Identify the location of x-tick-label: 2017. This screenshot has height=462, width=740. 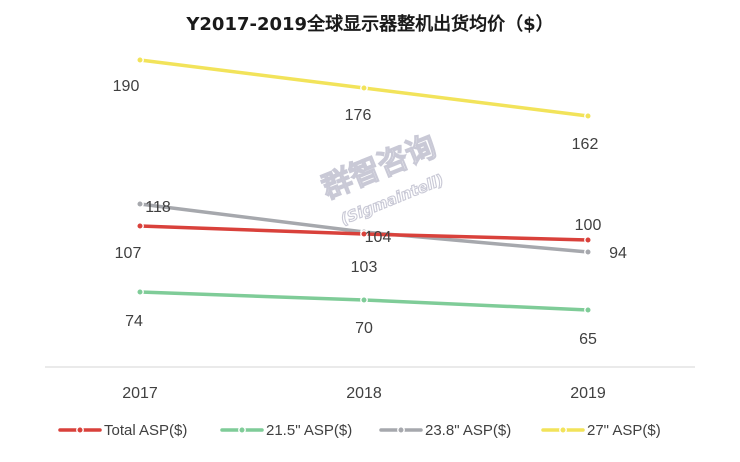
(140, 393).